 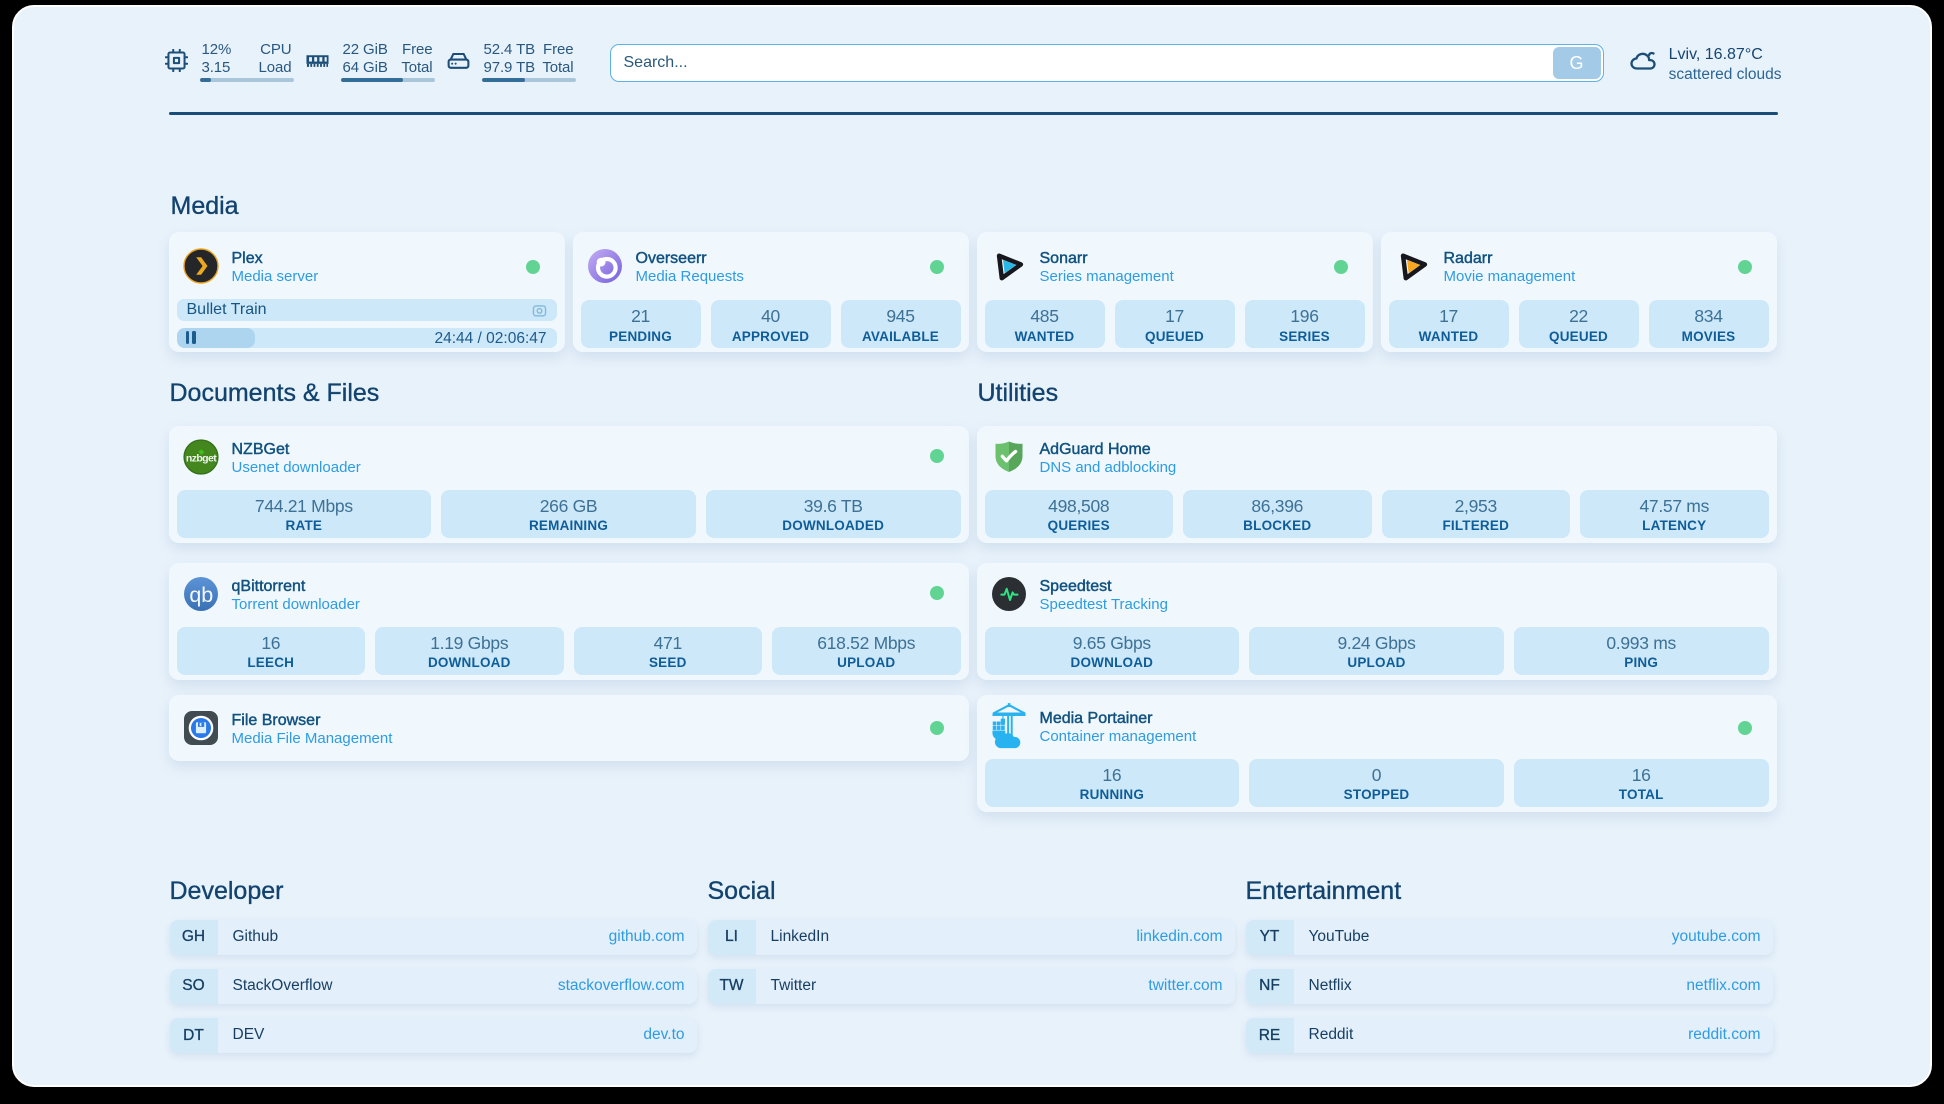 What do you see at coordinates (200, 458) in the screenshot?
I see `svg-text: nzbget` at bounding box center [200, 458].